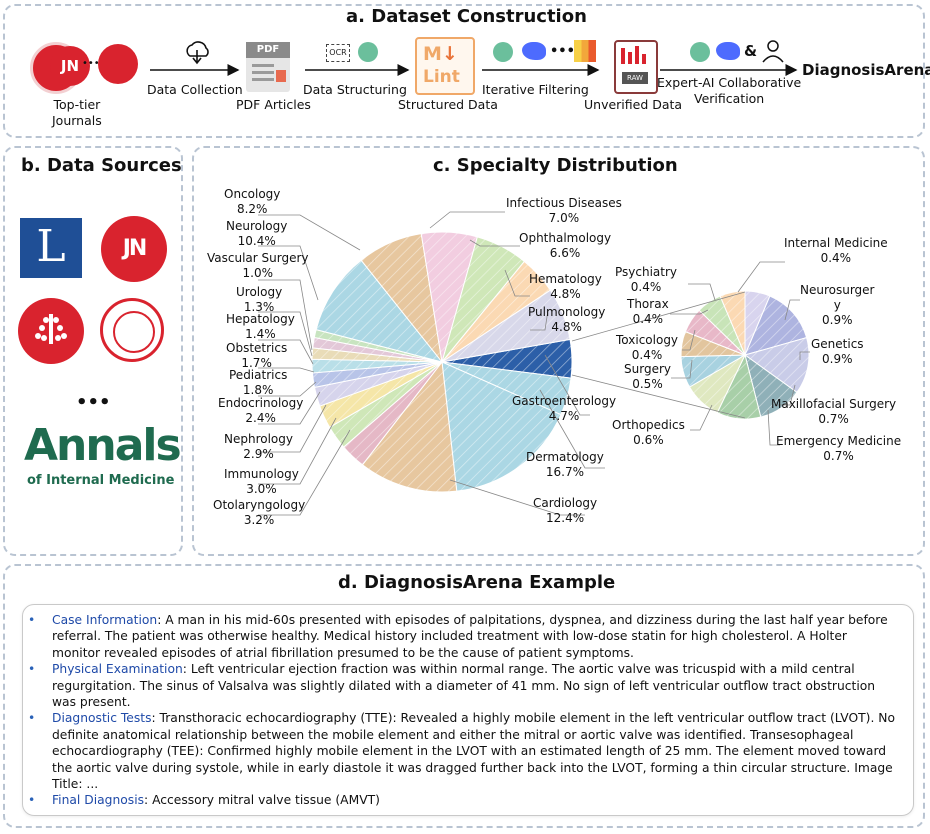  What do you see at coordinates (839, 448) in the screenshot?
I see `label-emergency-medicine: Emergency Medicine 0.7%` at bounding box center [839, 448].